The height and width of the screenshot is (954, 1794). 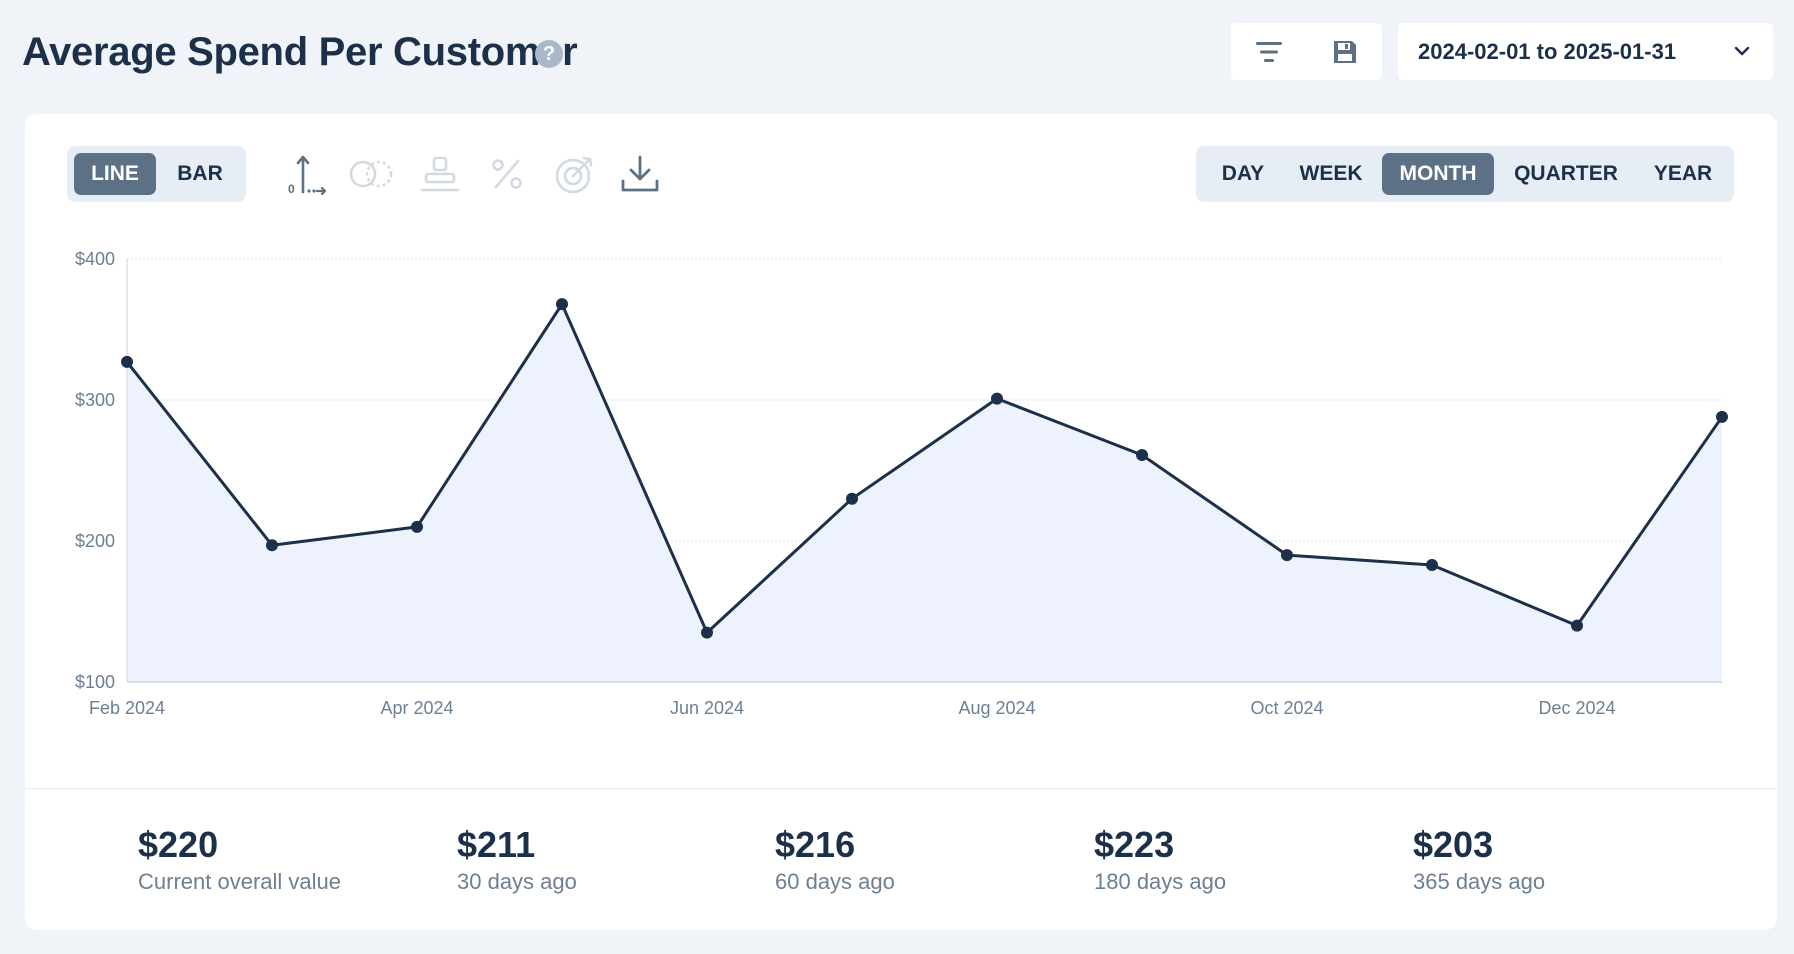 What do you see at coordinates (1438, 174) in the screenshot?
I see `period-month: MONTH` at bounding box center [1438, 174].